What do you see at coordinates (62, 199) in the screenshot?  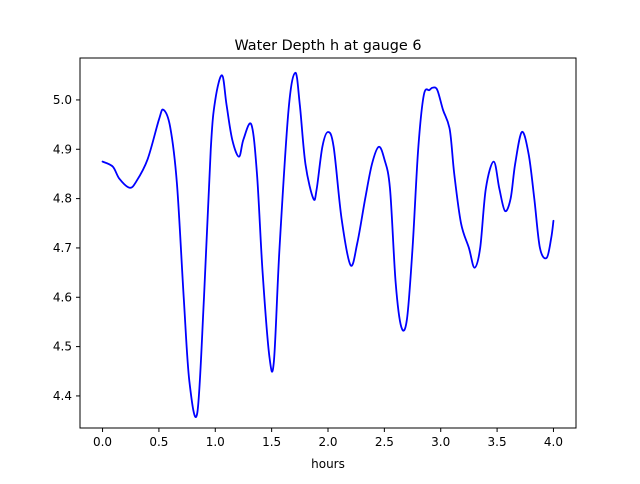 I see `y-tick-label: 4.8` at bounding box center [62, 199].